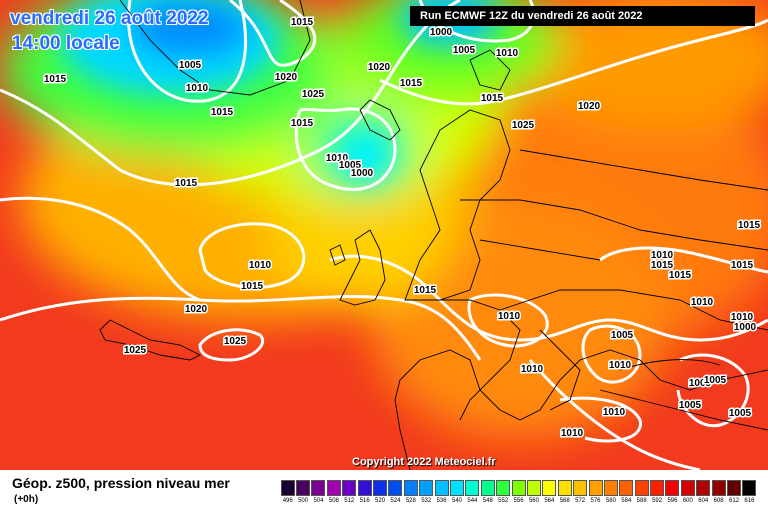  I want to click on scale-swatch: 564, so click(549, 495).